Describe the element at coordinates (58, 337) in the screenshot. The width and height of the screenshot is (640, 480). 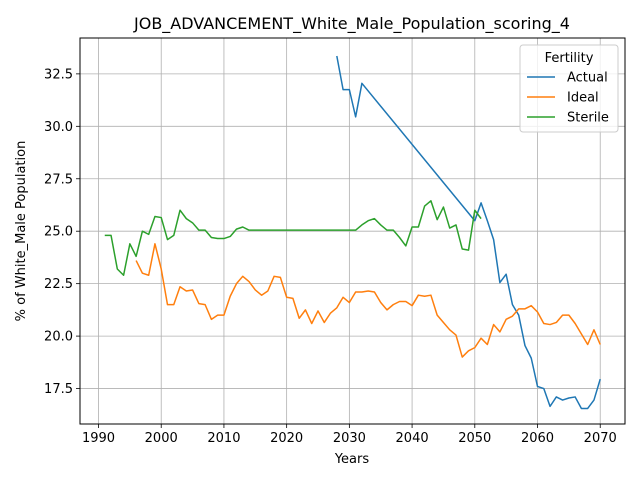
I see `y-tick-label: 20.0` at that location.